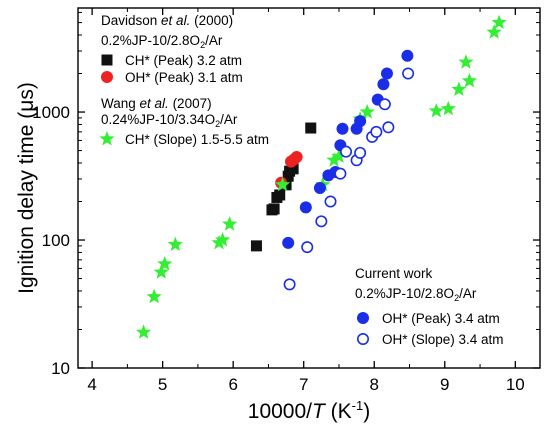 This screenshot has height=428, width=547. Describe the element at coordinates (444, 384) in the screenshot. I see `x-tick-label: 9` at that location.